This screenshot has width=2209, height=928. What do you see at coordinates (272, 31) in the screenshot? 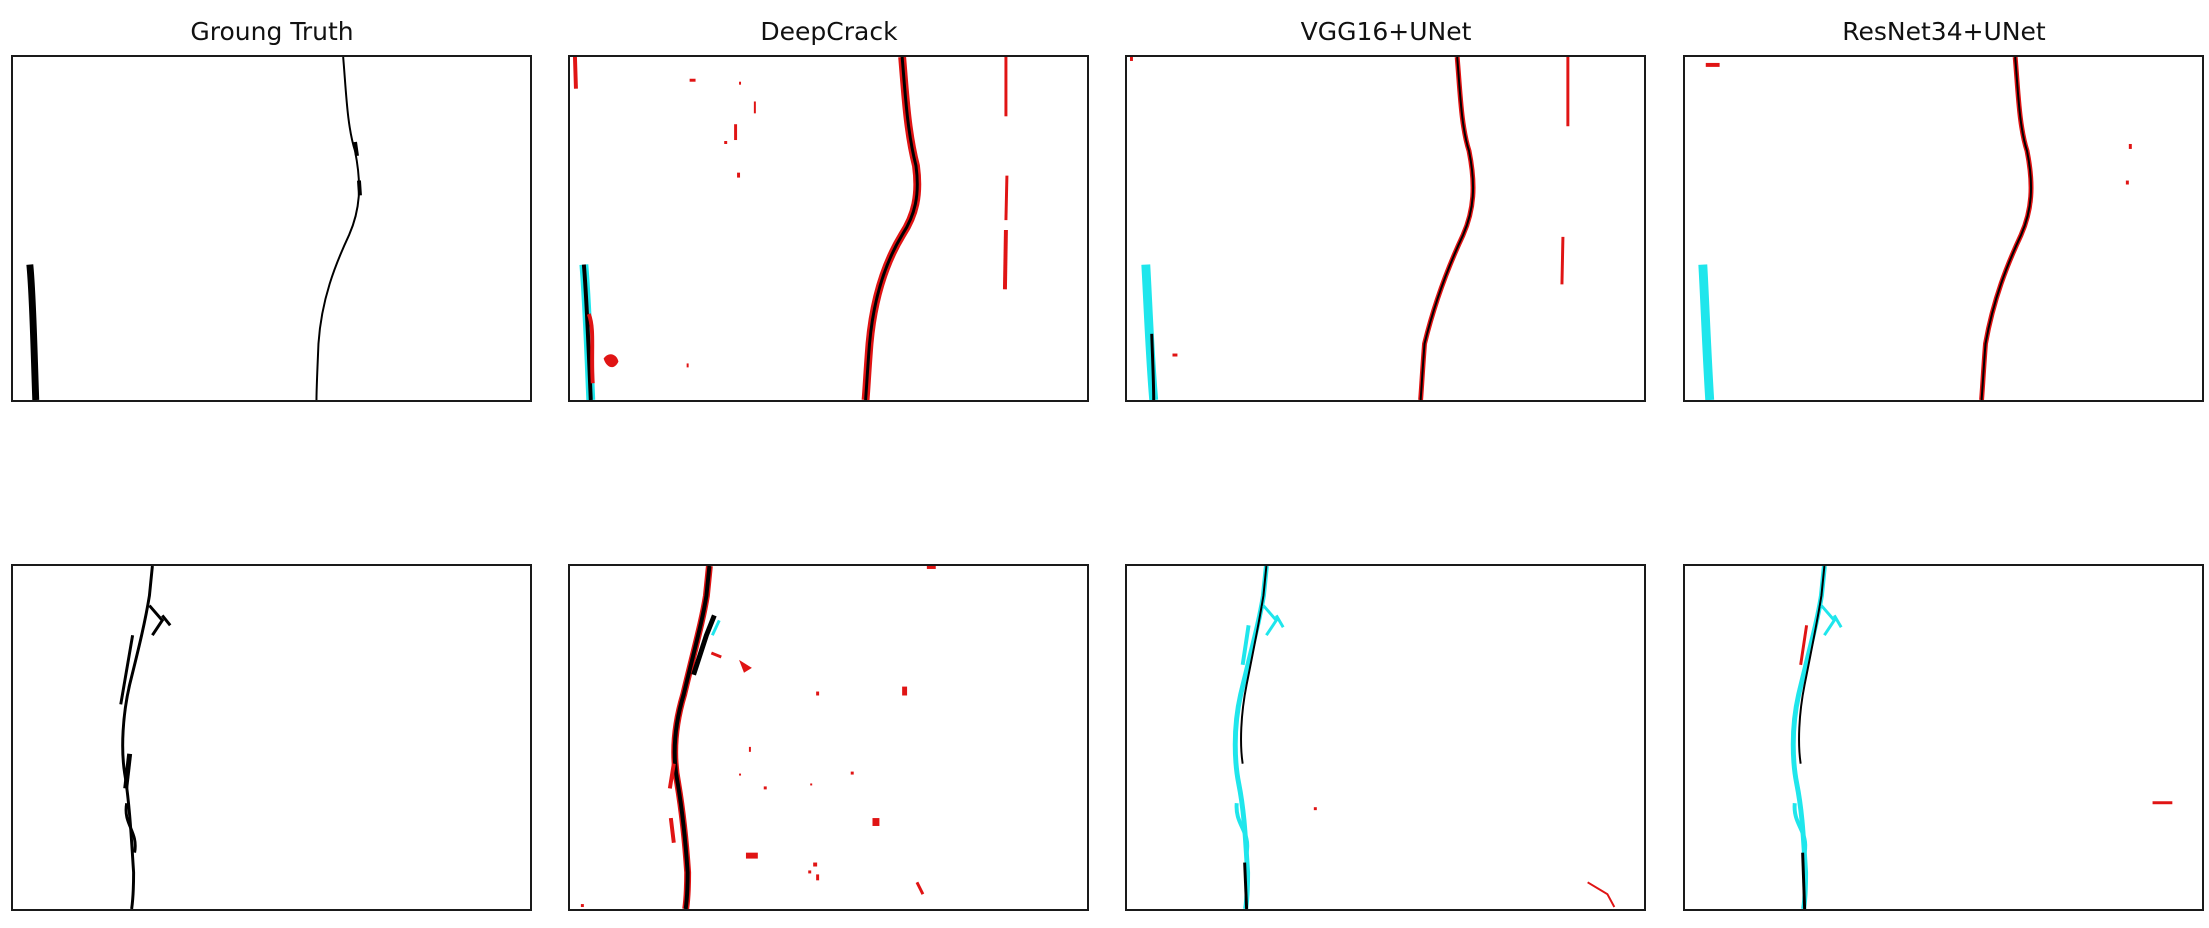
I see `title-ground-truth: Groung Truth` at bounding box center [272, 31].